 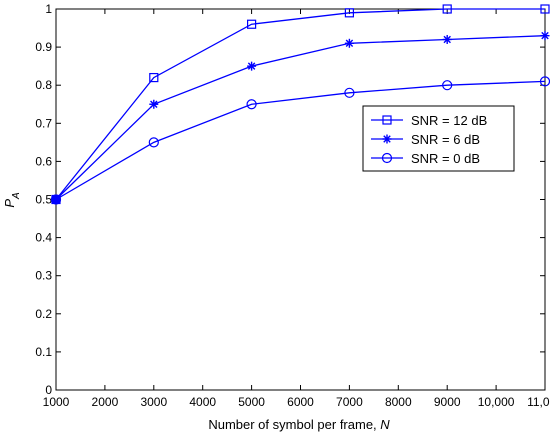 I want to click on y-tick-label: 0.7, so click(x=43, y=123).